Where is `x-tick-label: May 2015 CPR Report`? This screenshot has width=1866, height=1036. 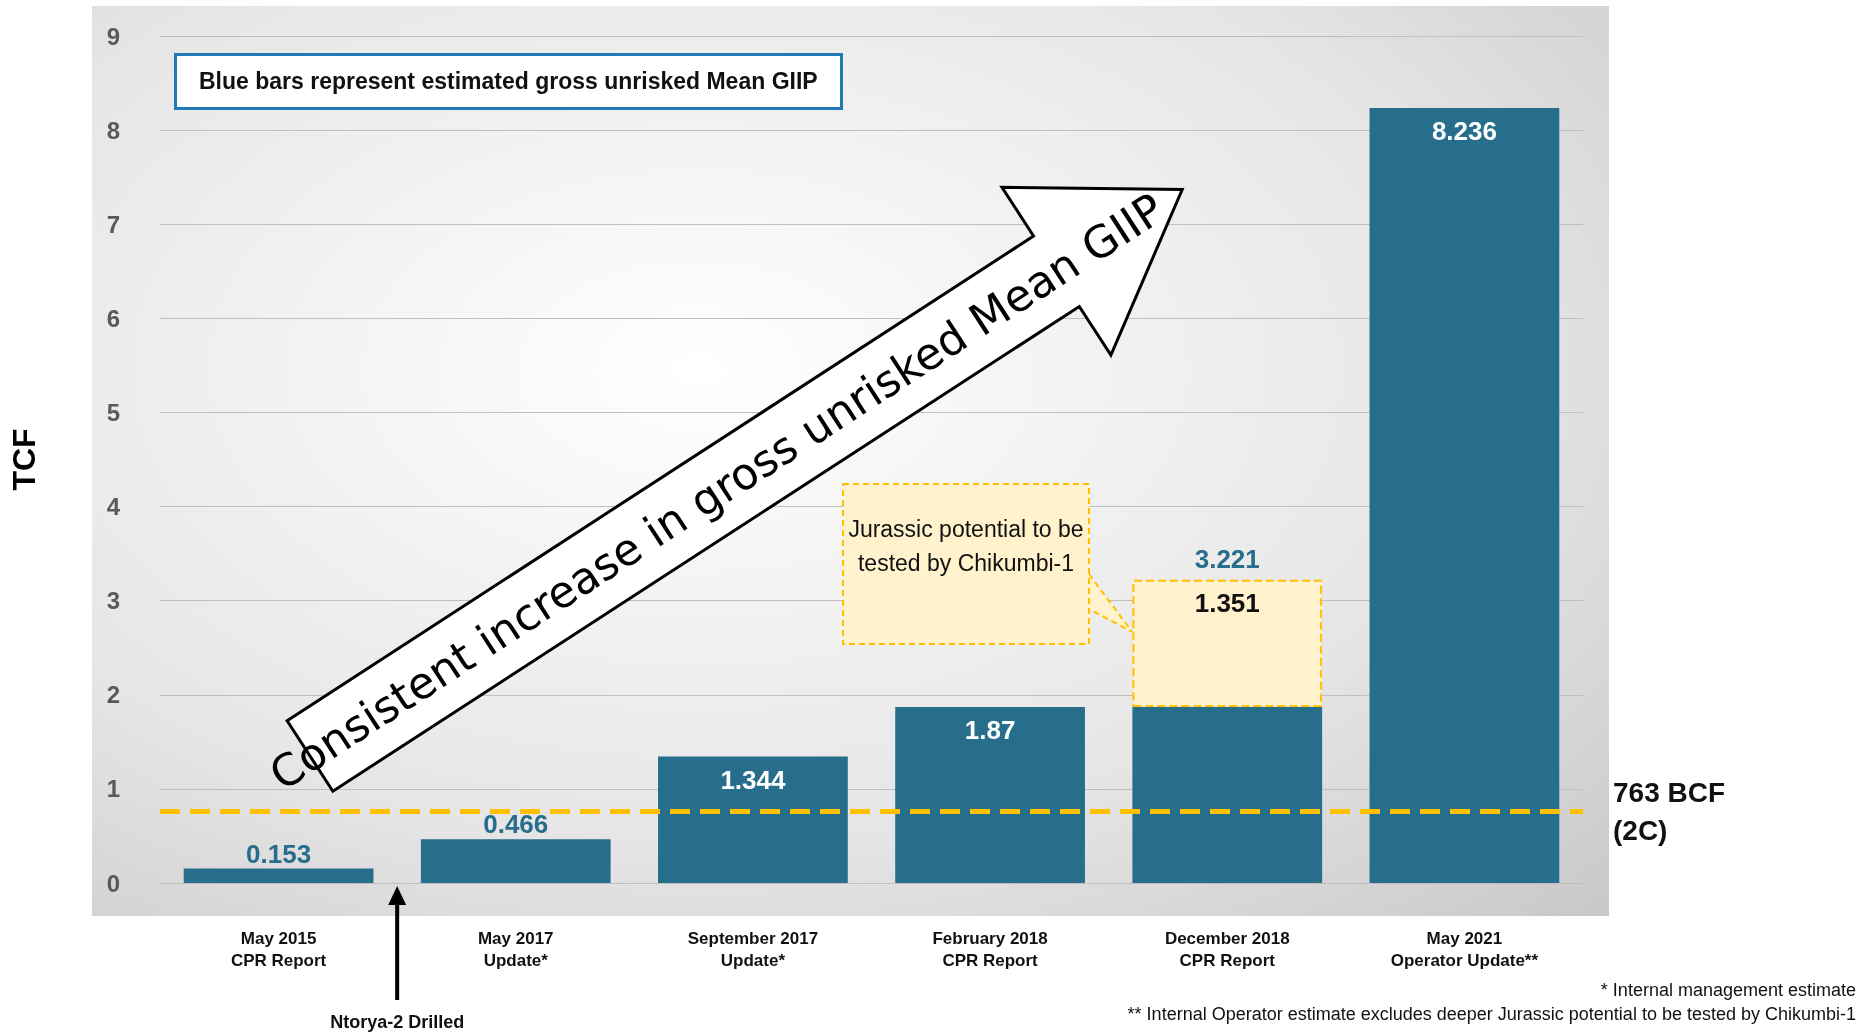
x-tick-label: May 2015 CPR Report is located at coordinates (278, 949).